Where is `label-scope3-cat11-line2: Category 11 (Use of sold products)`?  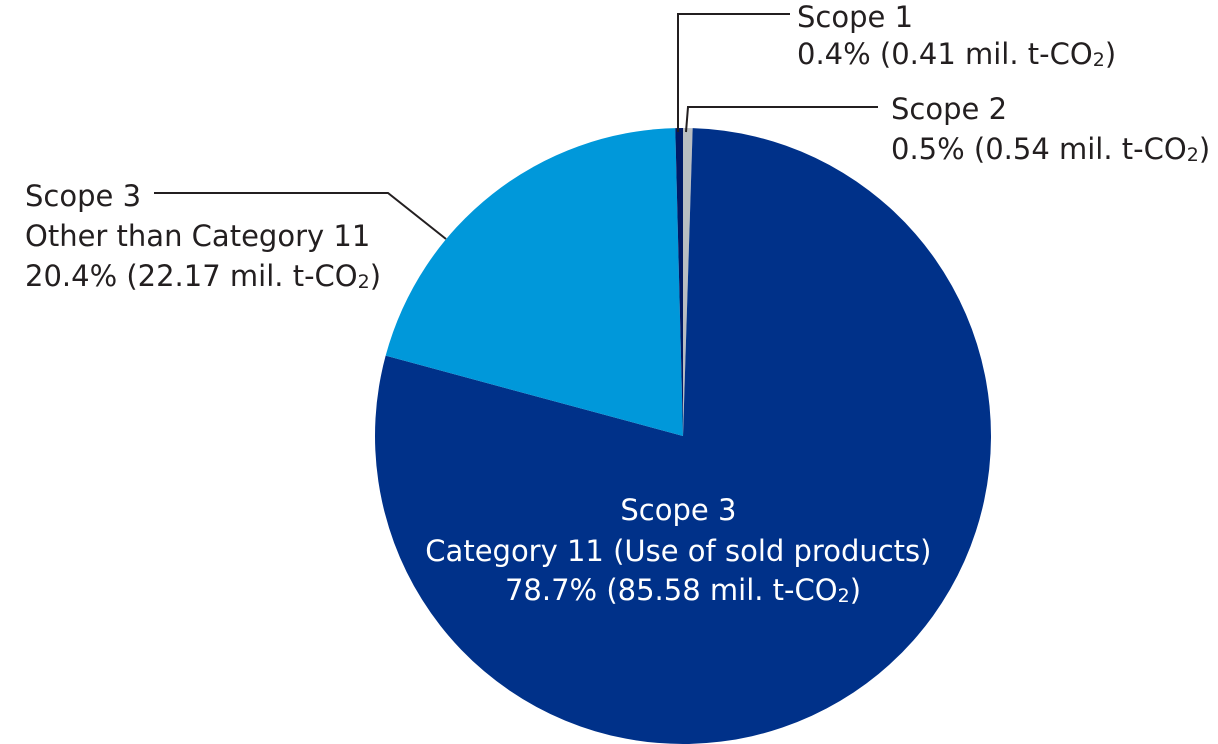 label-scope3-cat11-line2: Category 11 (Use of sold products) is located at coordinates (678, 551).